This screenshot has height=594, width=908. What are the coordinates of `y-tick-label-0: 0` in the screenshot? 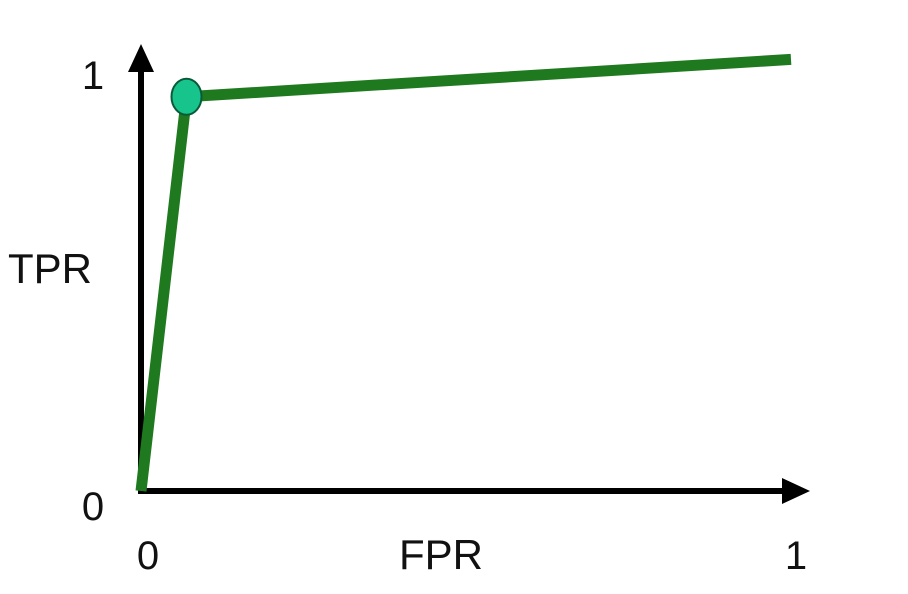 It's located at (93, 507).